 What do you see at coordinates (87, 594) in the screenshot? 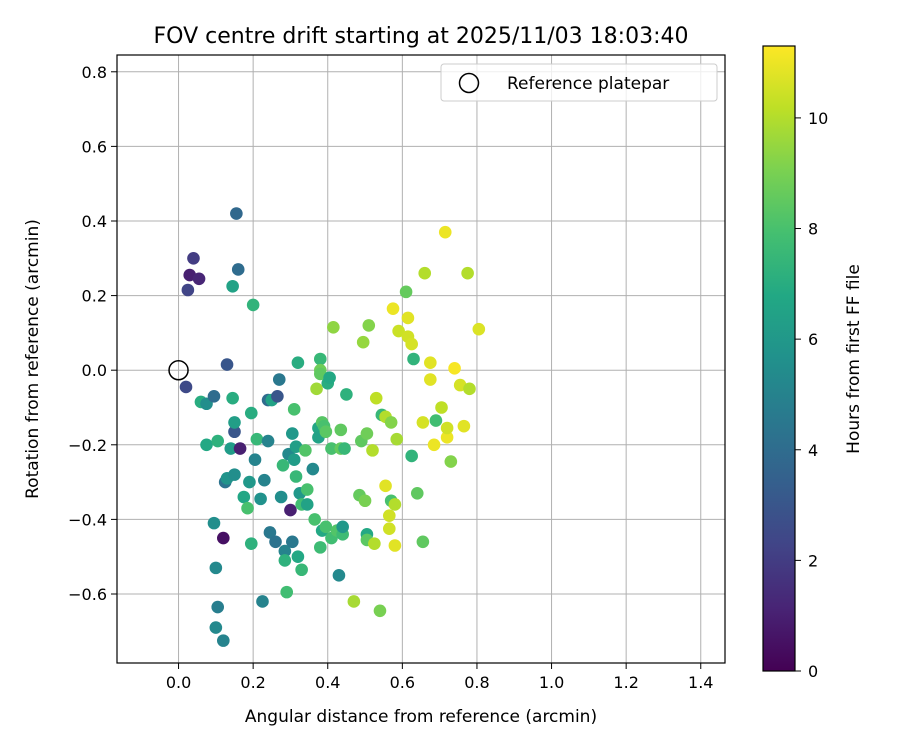
I see `y-tick-label: −0.6` at bounding box center [87, 594].